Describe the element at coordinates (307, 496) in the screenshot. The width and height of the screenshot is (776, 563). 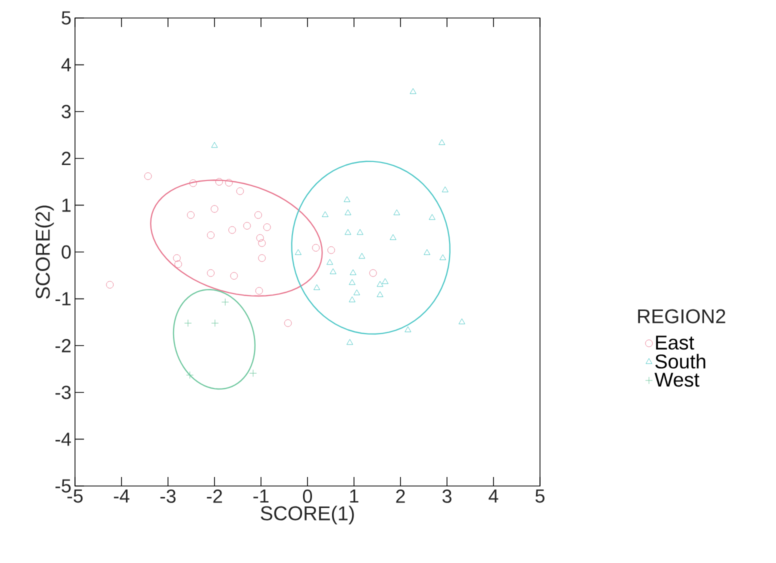
I see `x-tick-label: 0` at that location.